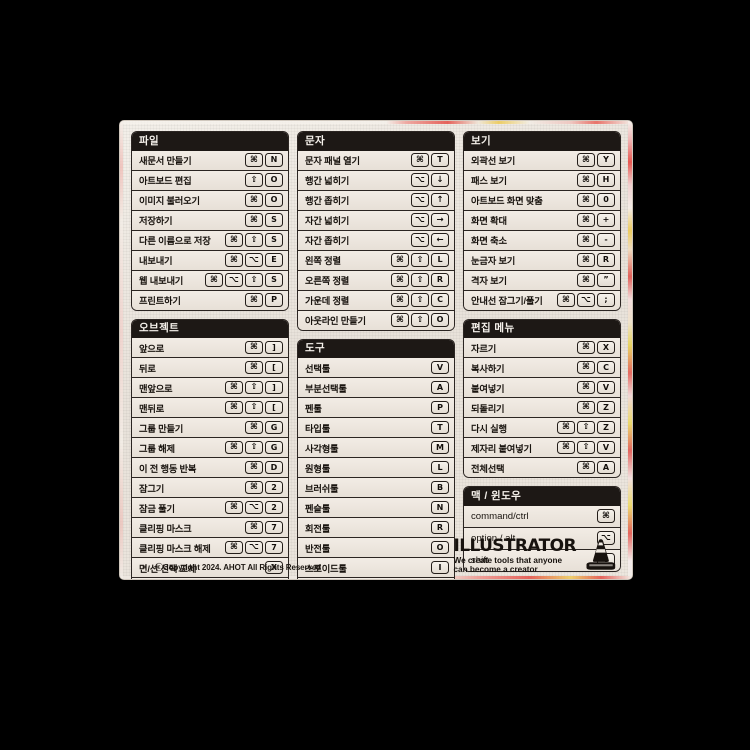 This screenshot has width=750, height=750. What do you see at coordinates (596, 160) in the screenshot?
I see `shortcut-keys: ⌘ Y` at bounding box center [596, 160].